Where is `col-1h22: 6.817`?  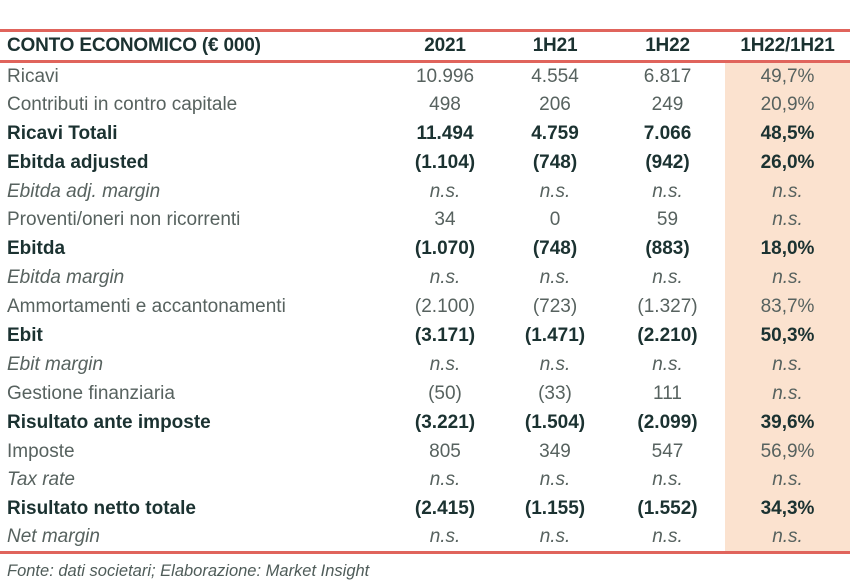
col-1h22: 6.817 is located at coordinates (667, 76).